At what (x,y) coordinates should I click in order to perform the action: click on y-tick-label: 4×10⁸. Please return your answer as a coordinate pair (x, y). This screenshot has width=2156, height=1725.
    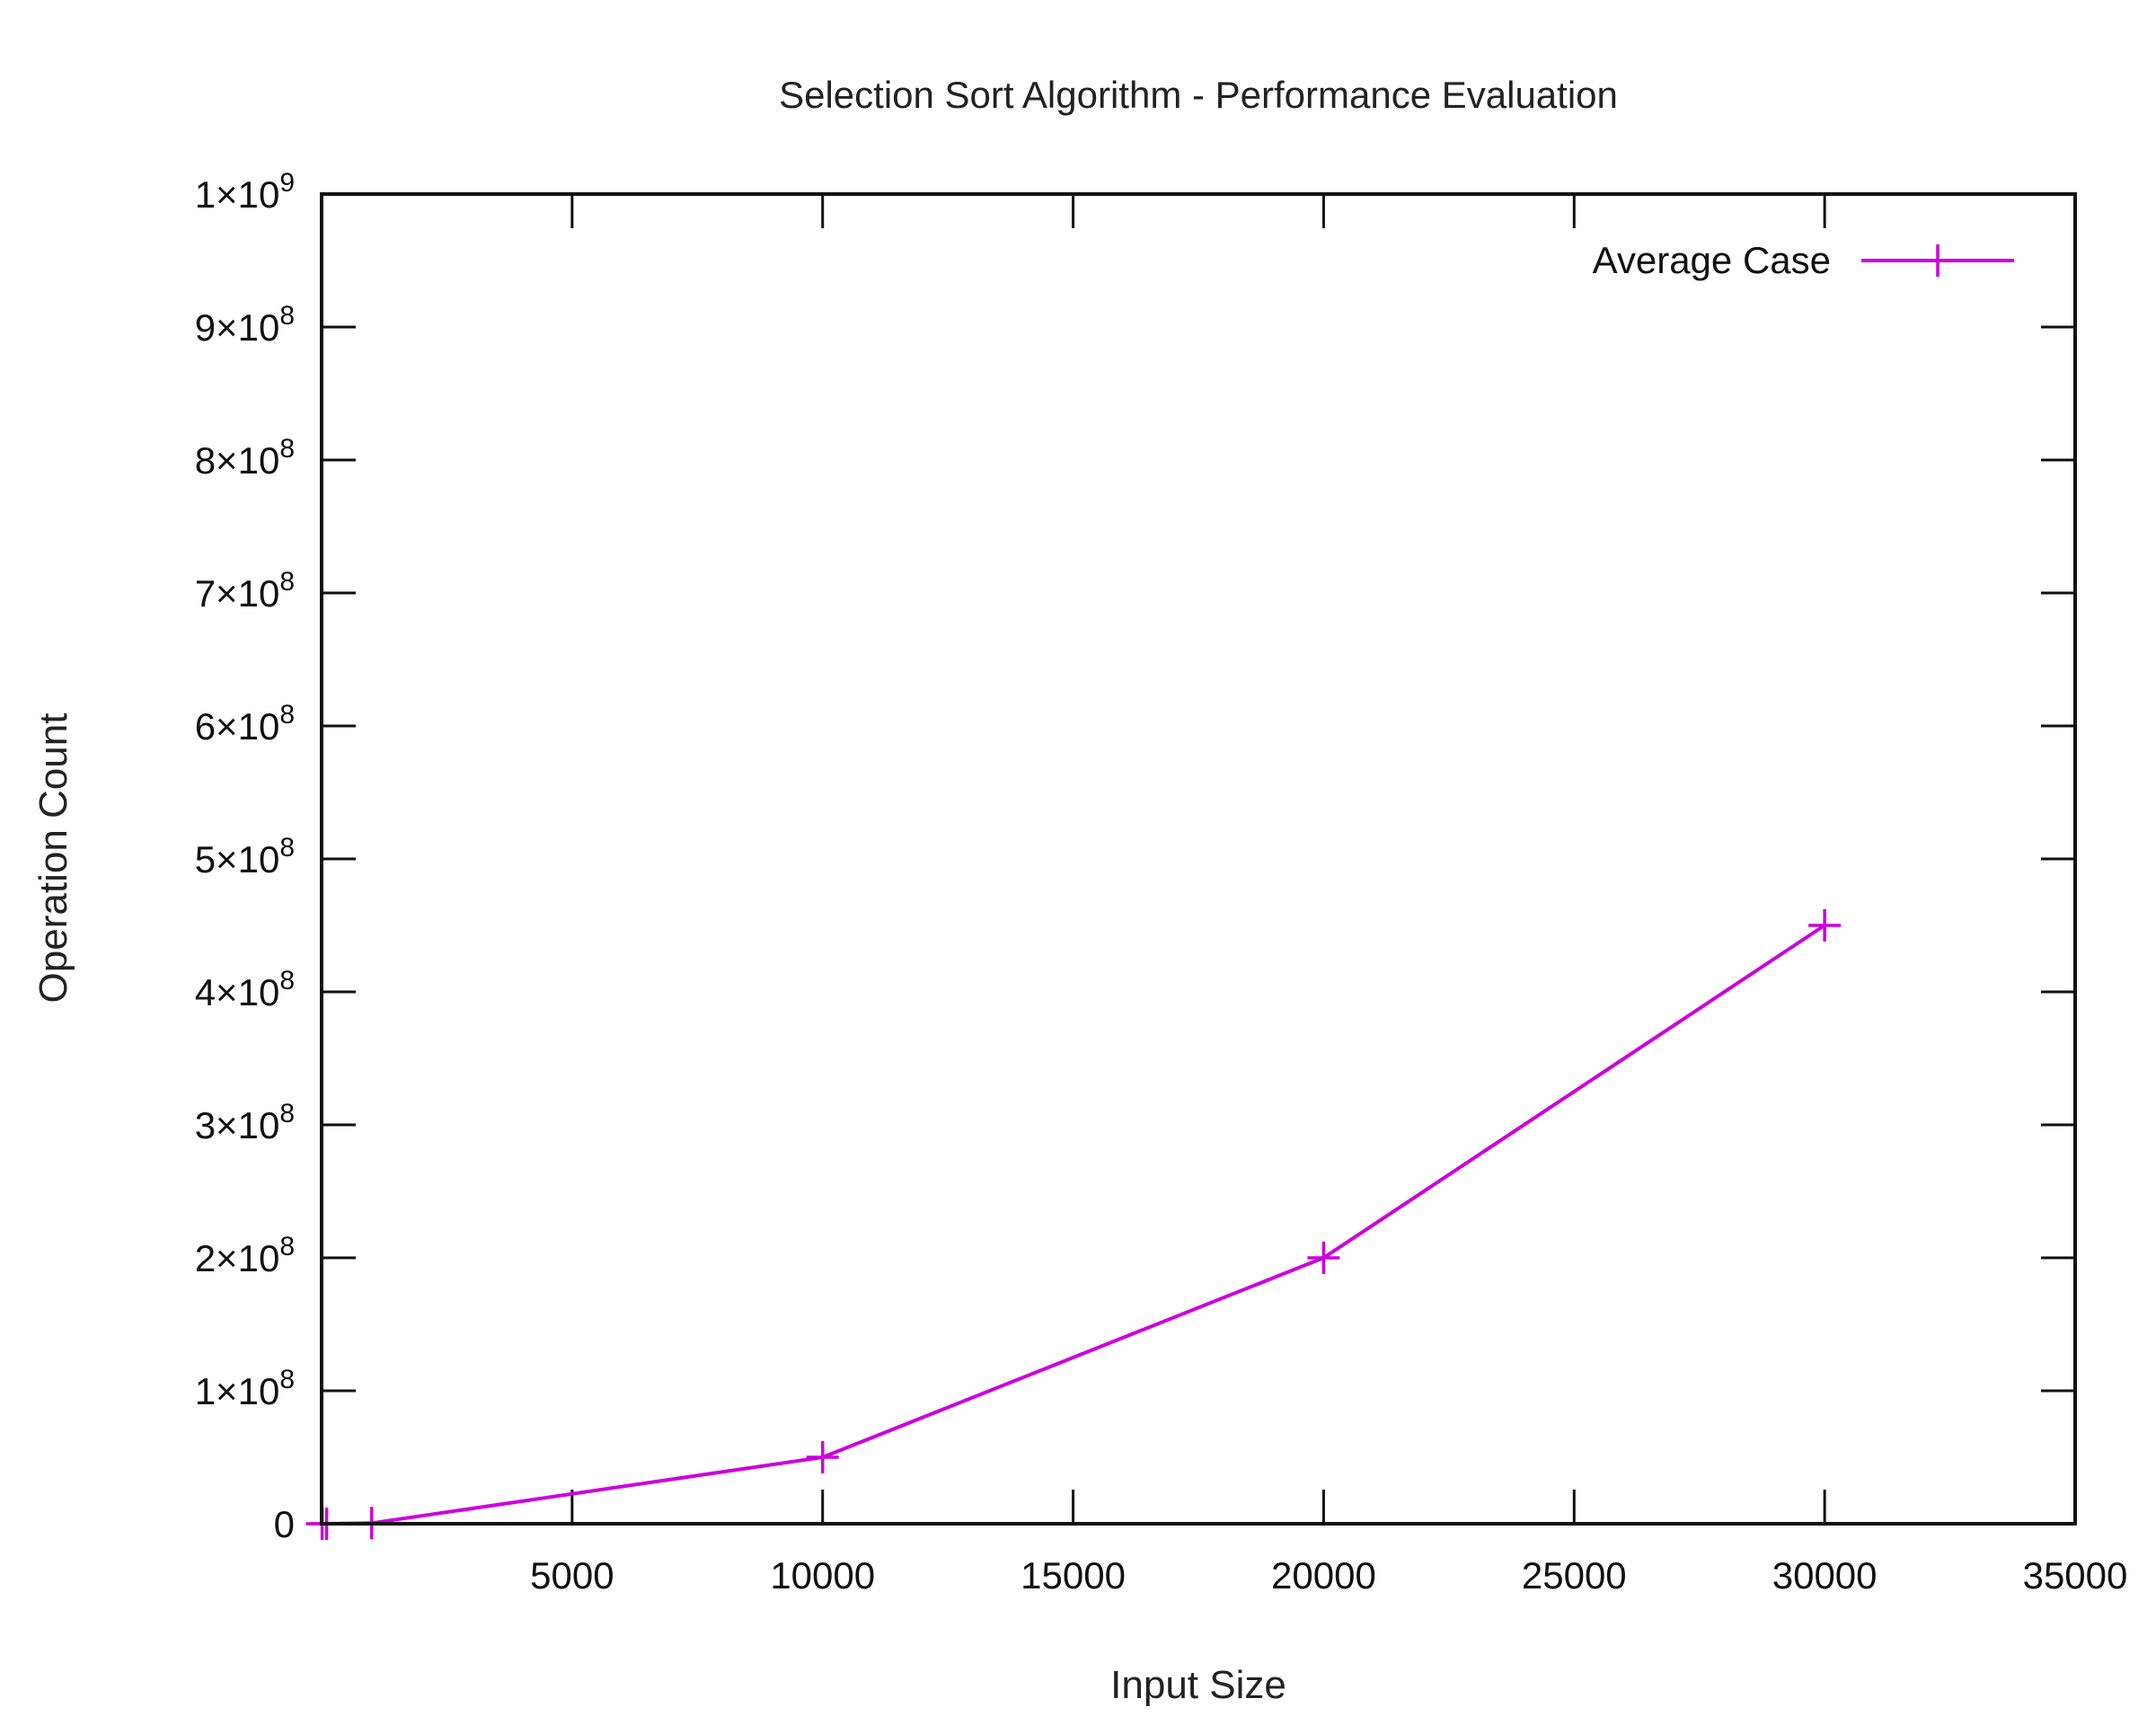
    Looking at the image, I should click on (245, 989).